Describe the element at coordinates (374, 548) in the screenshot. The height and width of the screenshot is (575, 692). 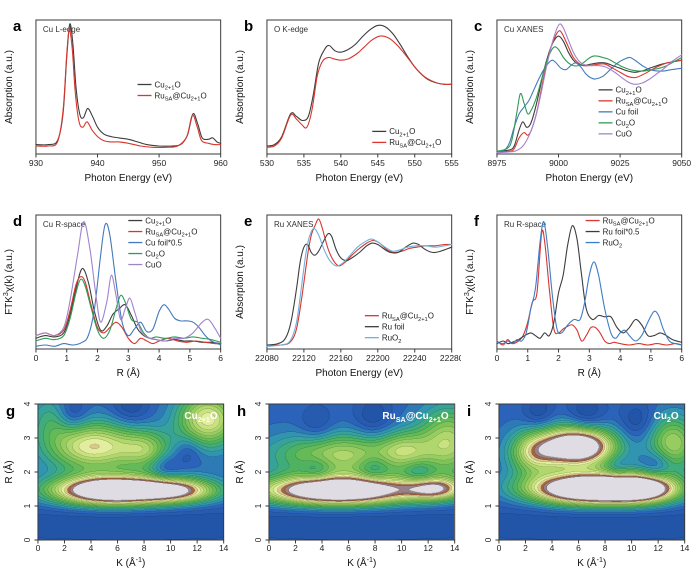
I see `panel-h-xtick-8: 8` at that location.